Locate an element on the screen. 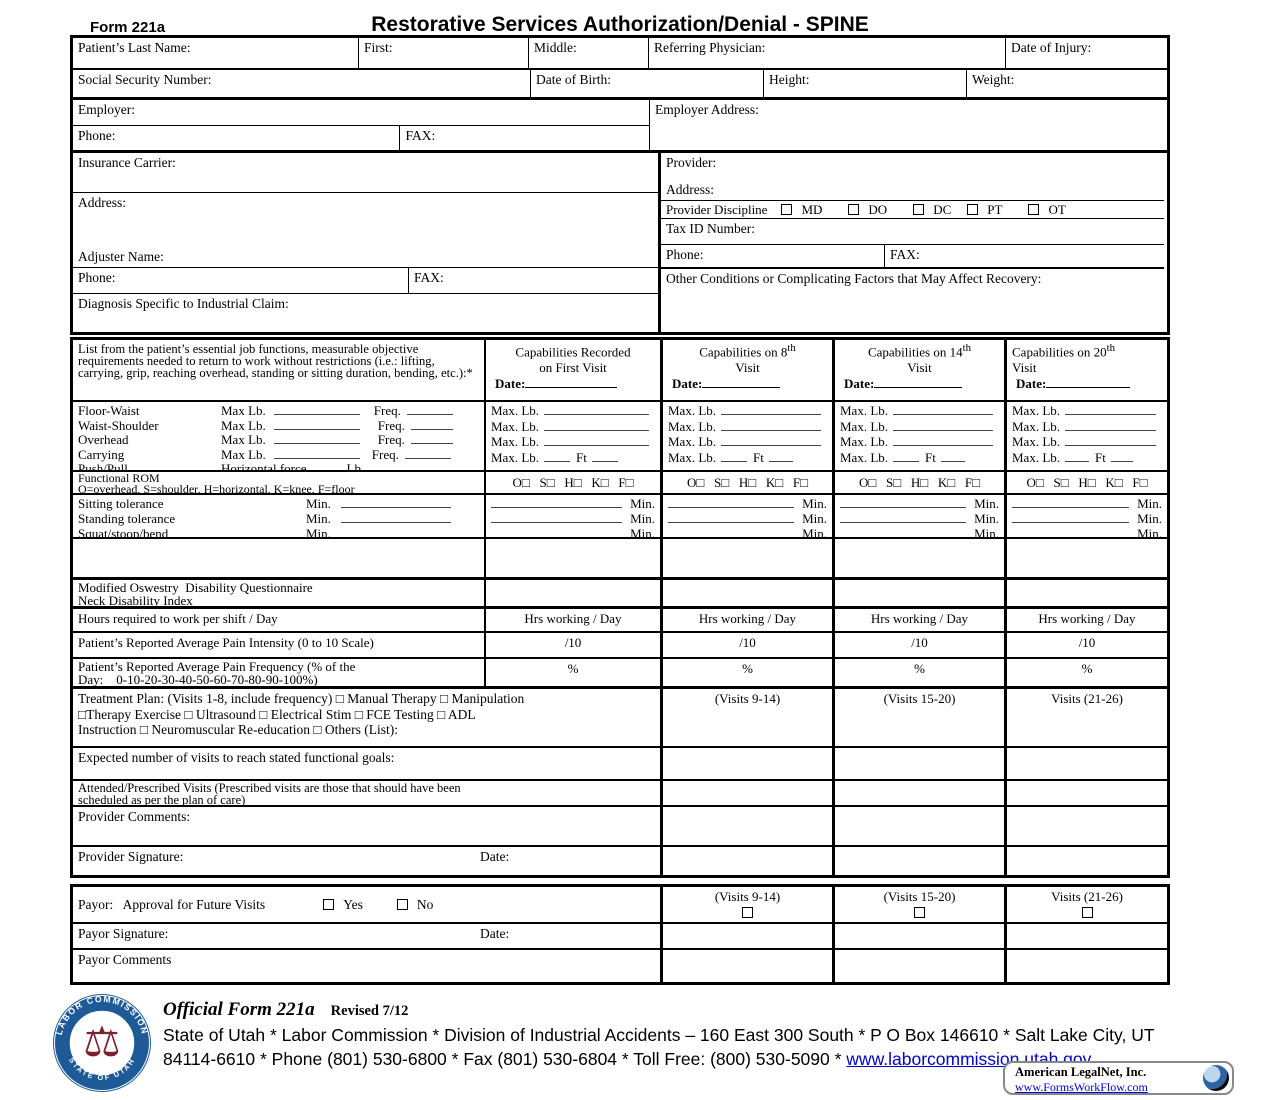 This screenshot has height=1100, width=1275. pain-intensity-20th-visit-cell: /10 is located at coordinates (1085, 645).